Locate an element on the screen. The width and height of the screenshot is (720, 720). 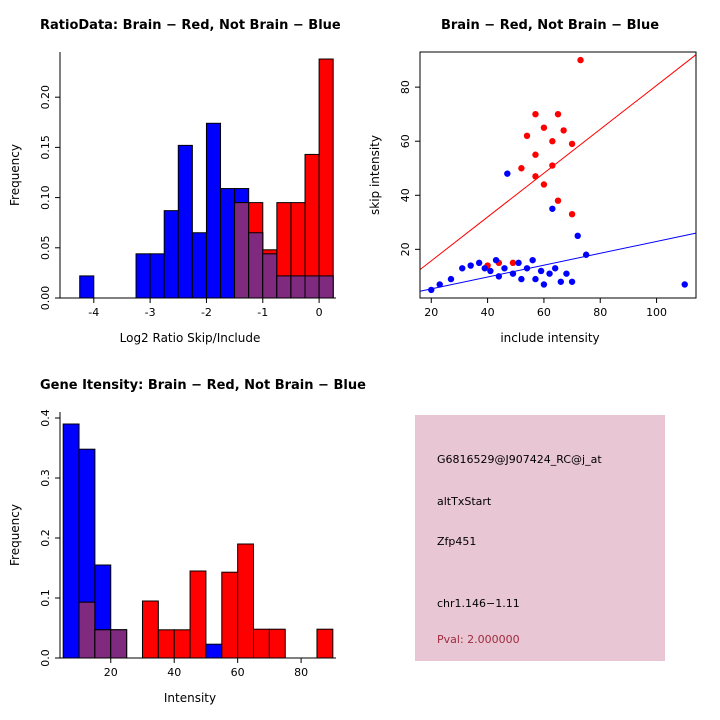
x-tick-label: -2 is located at coordinates (206, 312).